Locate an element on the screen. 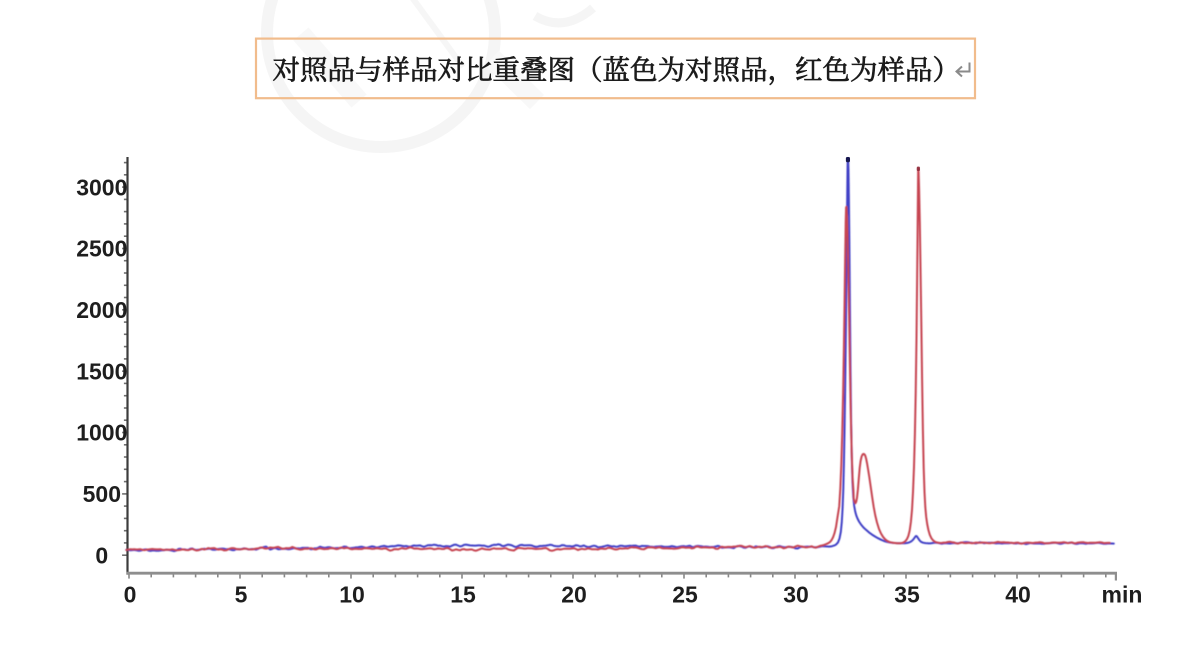 The height and width of the screenshot is (645, 1179). svg-text: 2500 is located at coordinates (101, 249).